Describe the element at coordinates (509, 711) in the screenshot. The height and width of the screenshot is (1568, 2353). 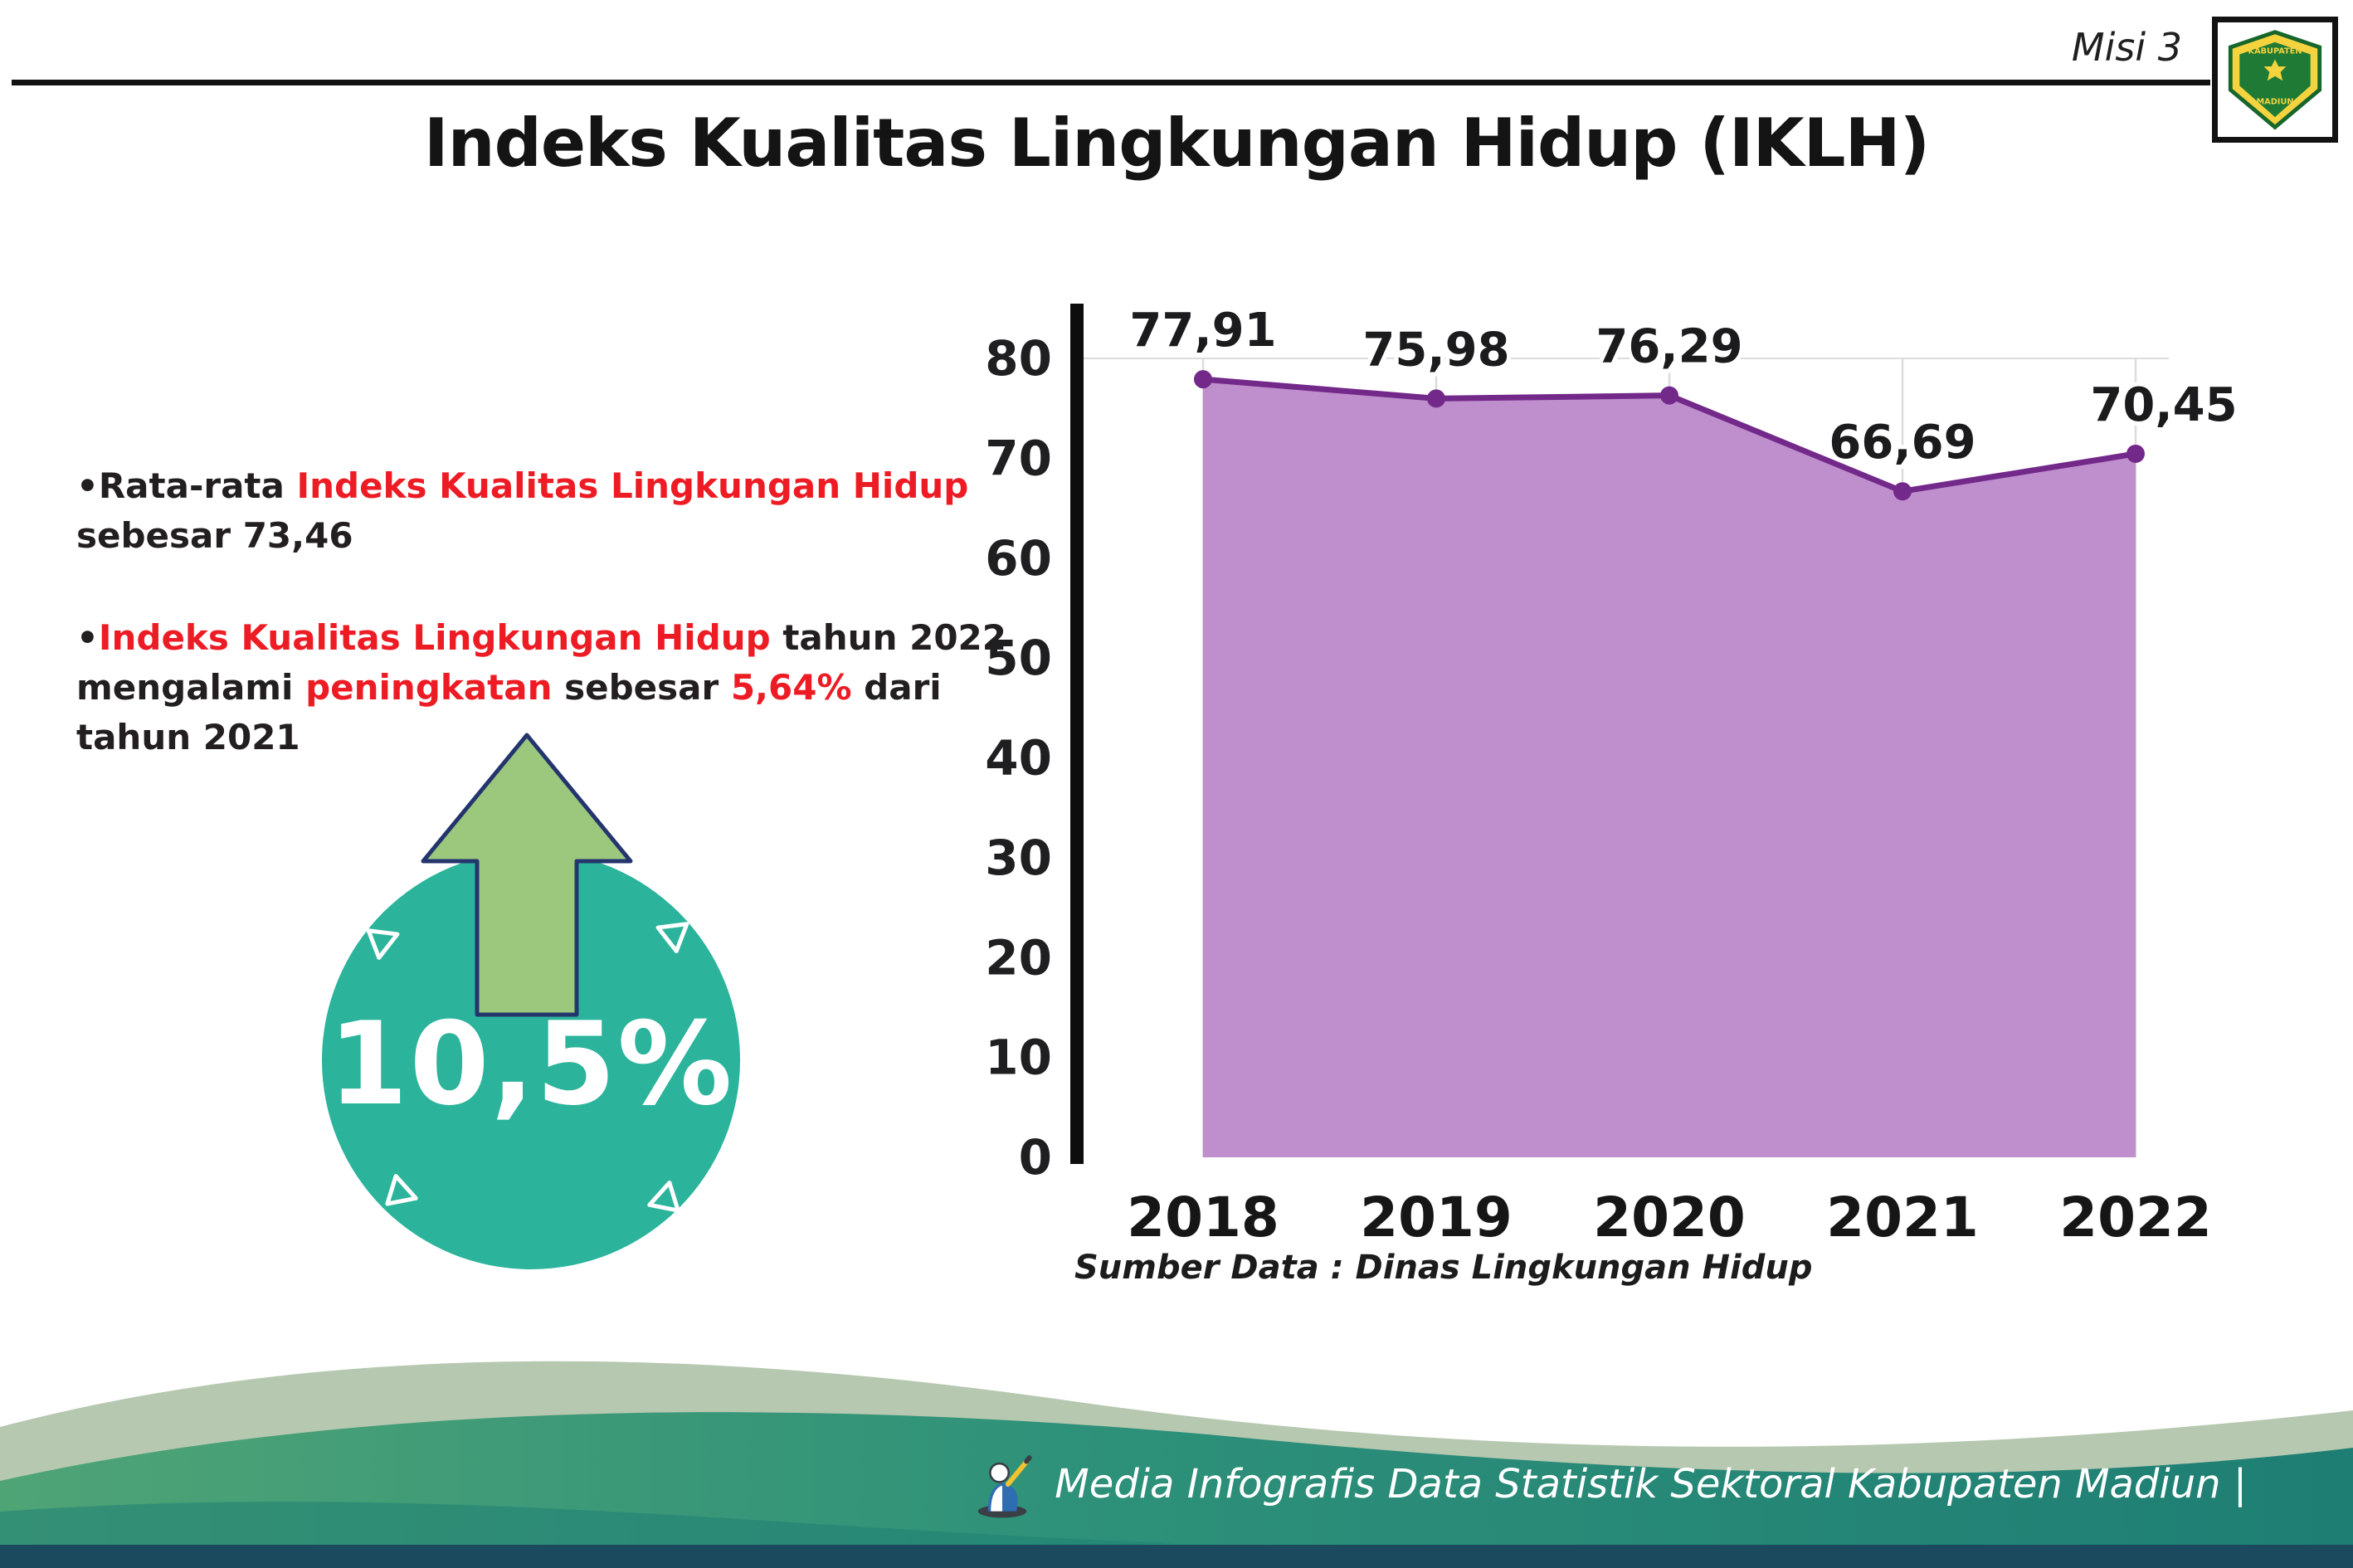
I see `bullet-text-segment: dari tahun 2021` at that location.